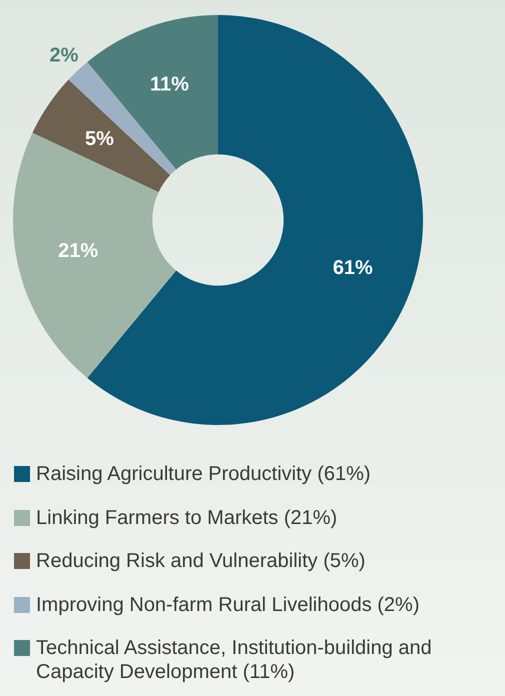 The width and height of the screenshot is (505, 696). I want to click on data-label: 5%, so click(99, 139).